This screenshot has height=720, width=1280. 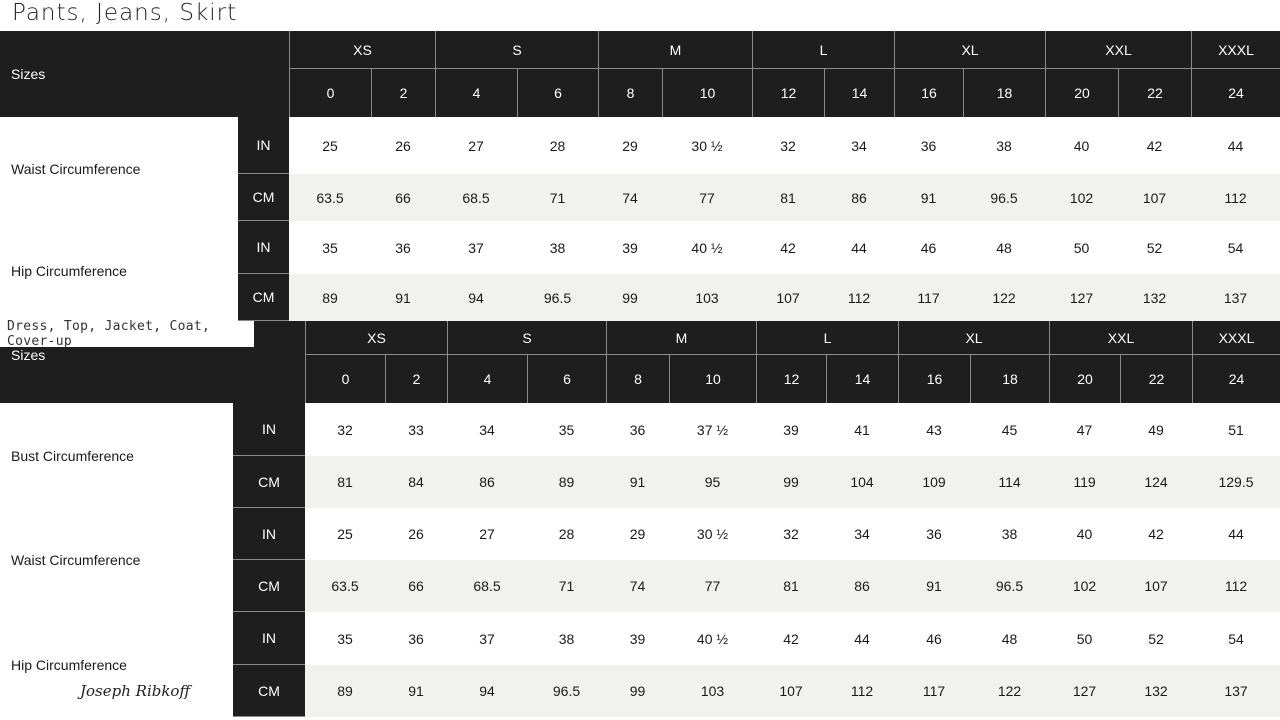 I want to click on measurement-label: Hip Circumference, so click(x=69, y=271).